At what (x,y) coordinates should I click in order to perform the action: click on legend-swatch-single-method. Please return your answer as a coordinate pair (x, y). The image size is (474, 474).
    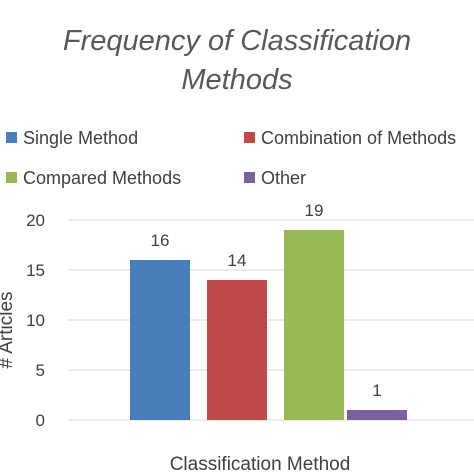
    Looking at the image, I should click on (11, 137).